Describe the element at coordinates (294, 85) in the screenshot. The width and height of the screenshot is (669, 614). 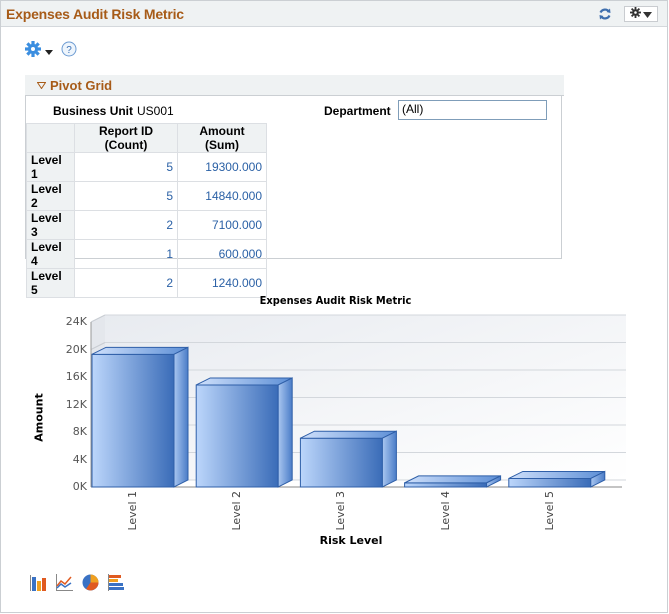
I see `pivot-grid-header: Pivot Grid` at that location.